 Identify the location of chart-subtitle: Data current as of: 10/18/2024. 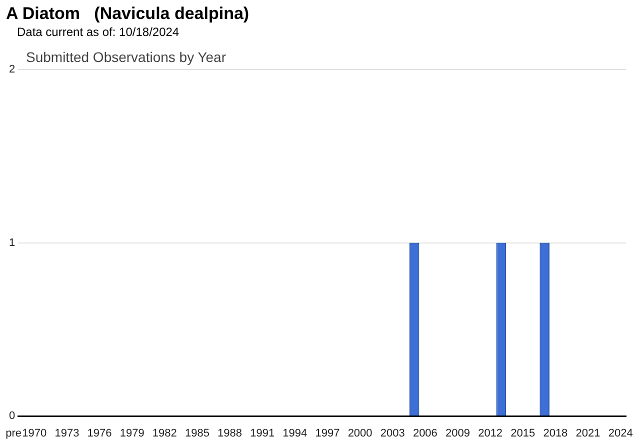
(98, 32).